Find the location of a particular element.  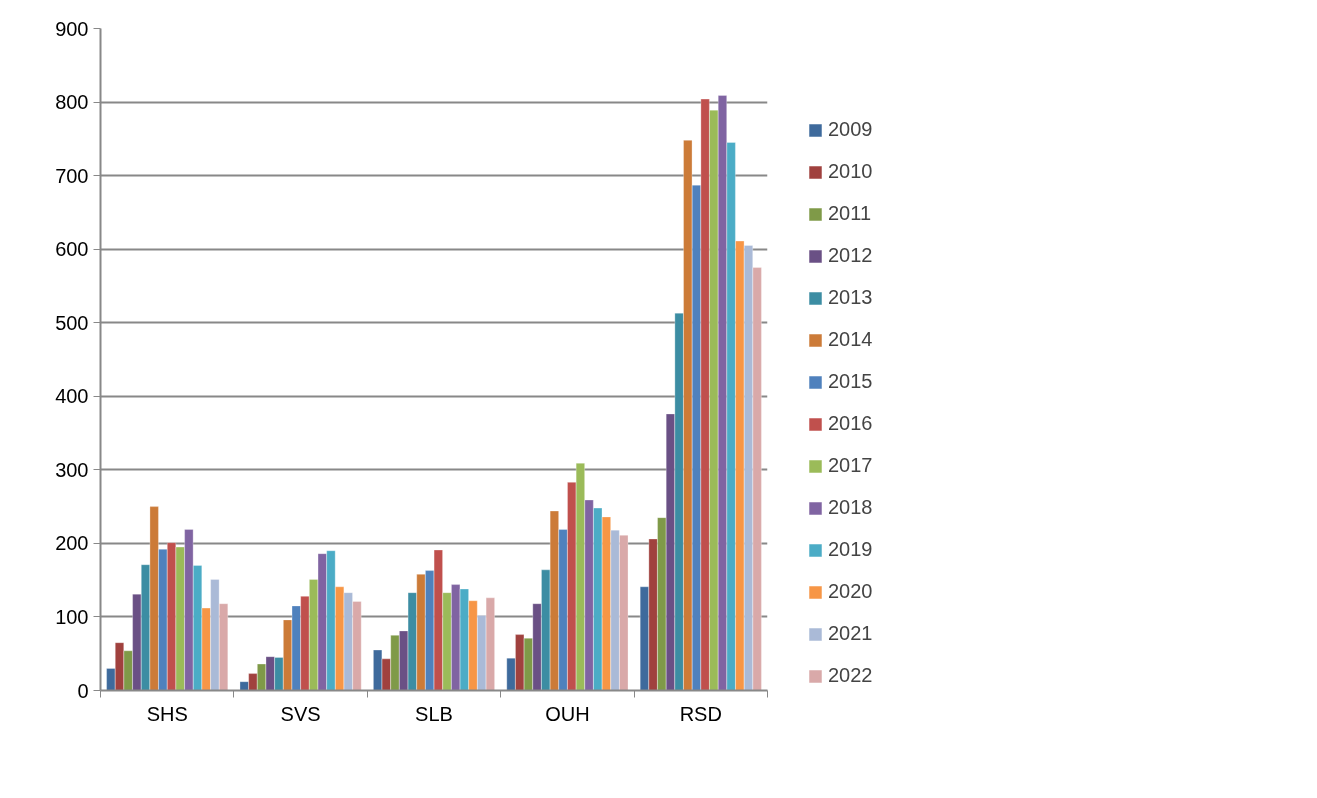

y-tick-label: 600 is located at coordinates (72, 249).